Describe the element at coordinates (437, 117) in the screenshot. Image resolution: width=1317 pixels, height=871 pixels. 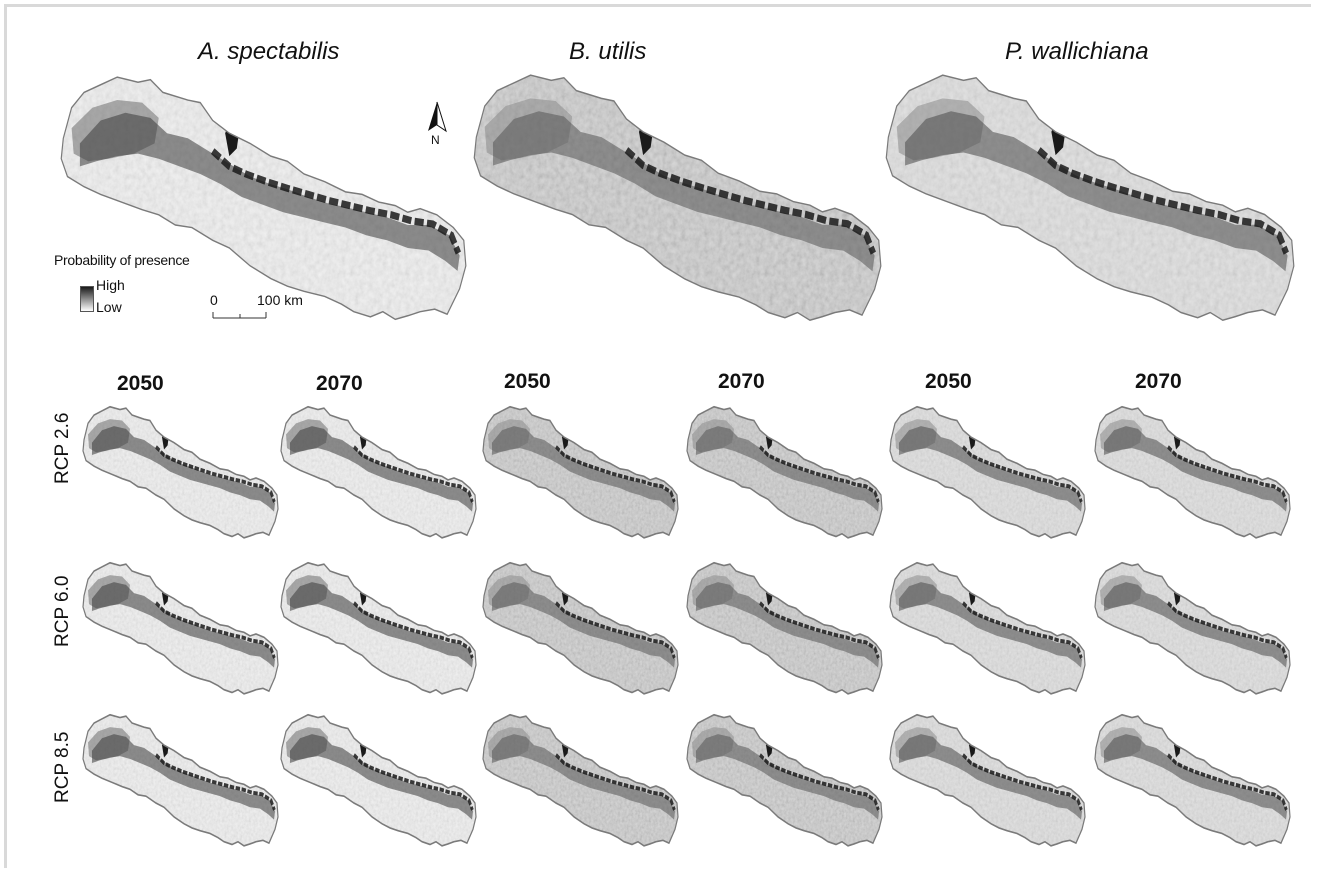
I see `north-arrow-icon` at that location.